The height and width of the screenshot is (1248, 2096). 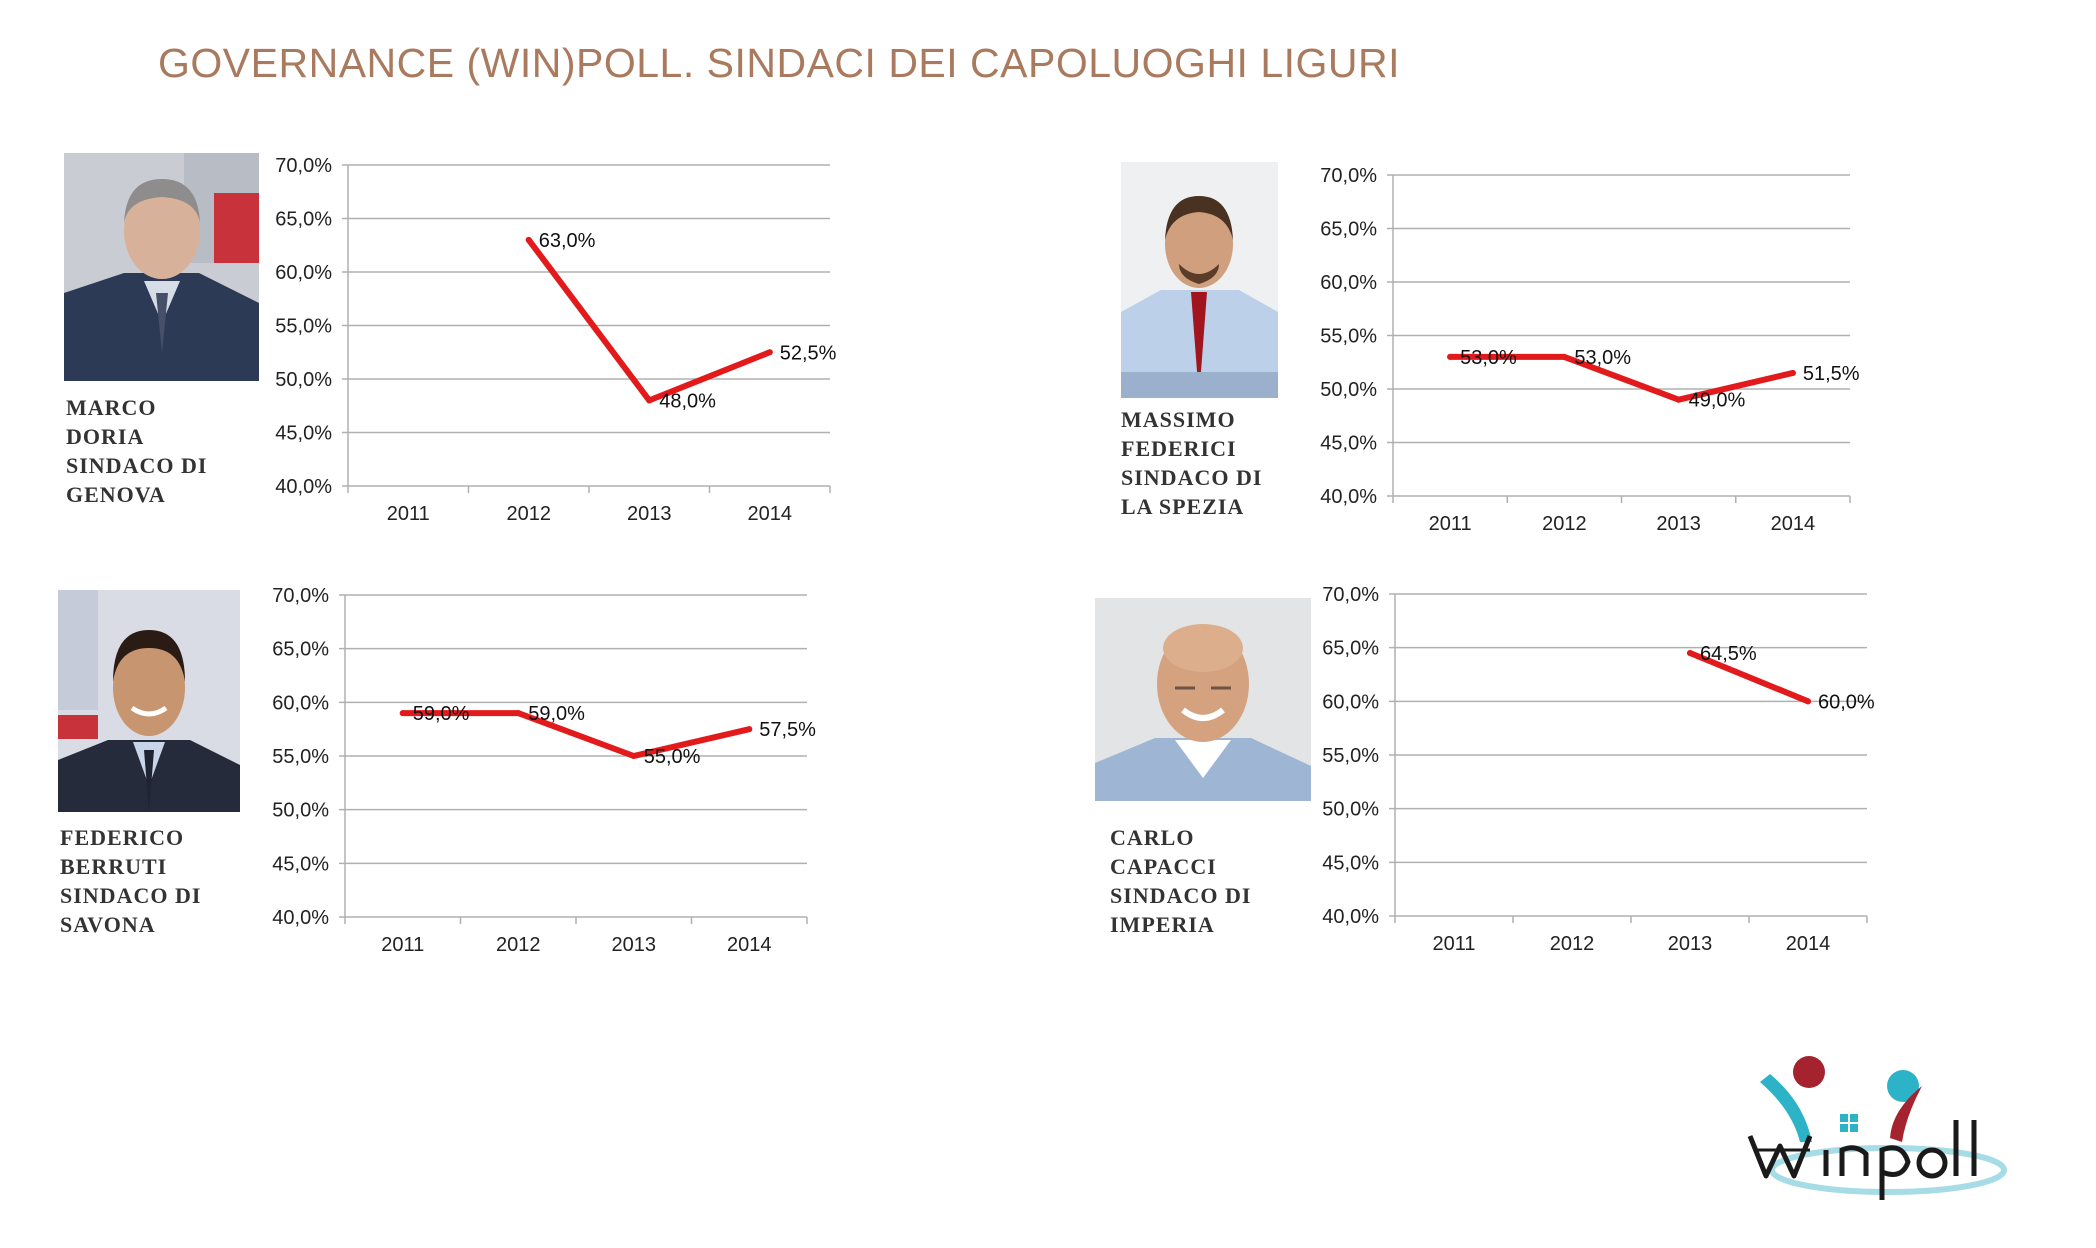 What do you see at coordinates (787, 730) in the screenshot?
I see `data-label: 57,5%` at bounding box center [787, 730].